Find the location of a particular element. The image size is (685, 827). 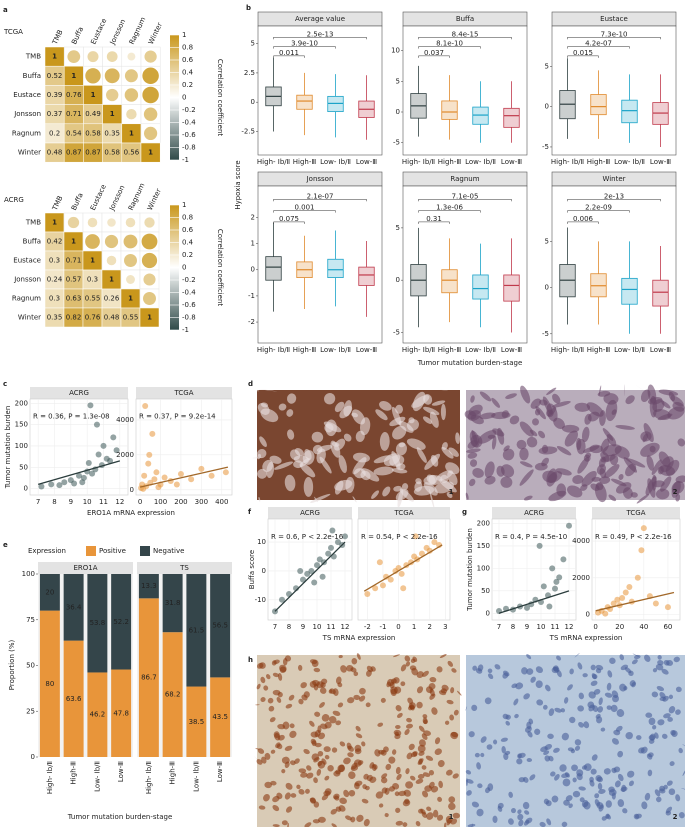

x-axis-label: TS mRNA expression is located at coordinates (586, 638).